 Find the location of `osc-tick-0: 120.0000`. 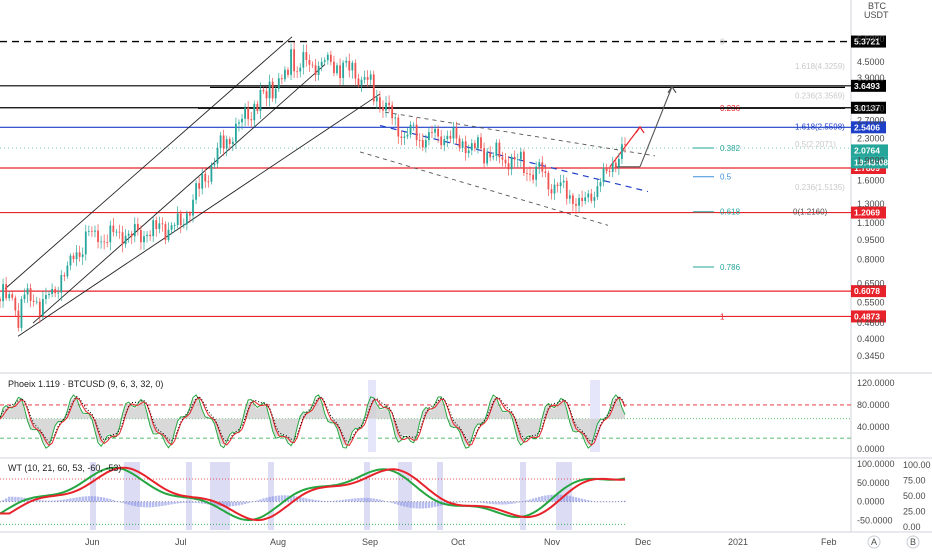

osc-tick-0: 120.0000 is located at coordinates (876, 383).